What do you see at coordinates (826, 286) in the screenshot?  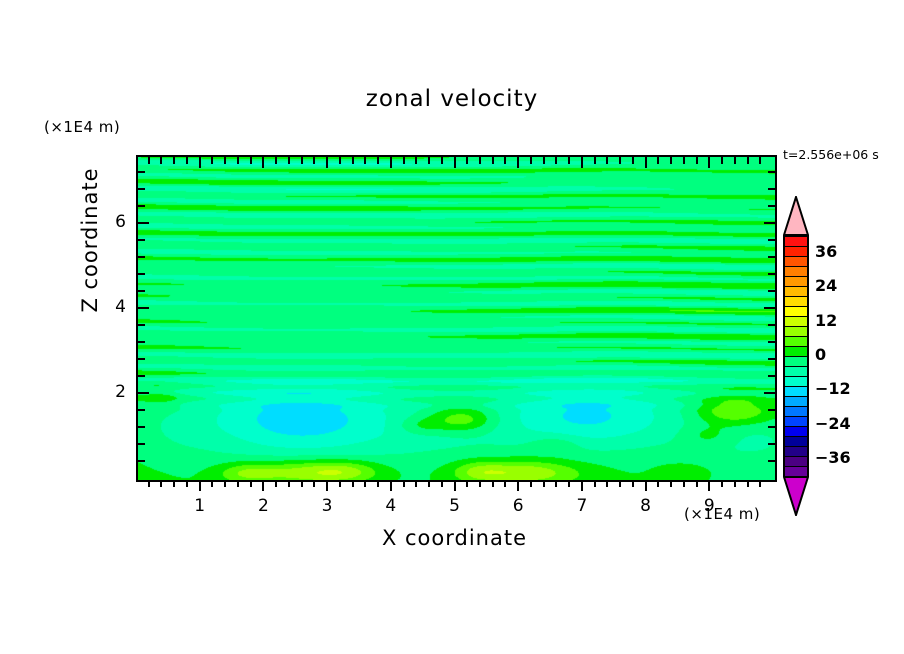 I see `colorbar-label: 24` at bounding box center [826, 286].